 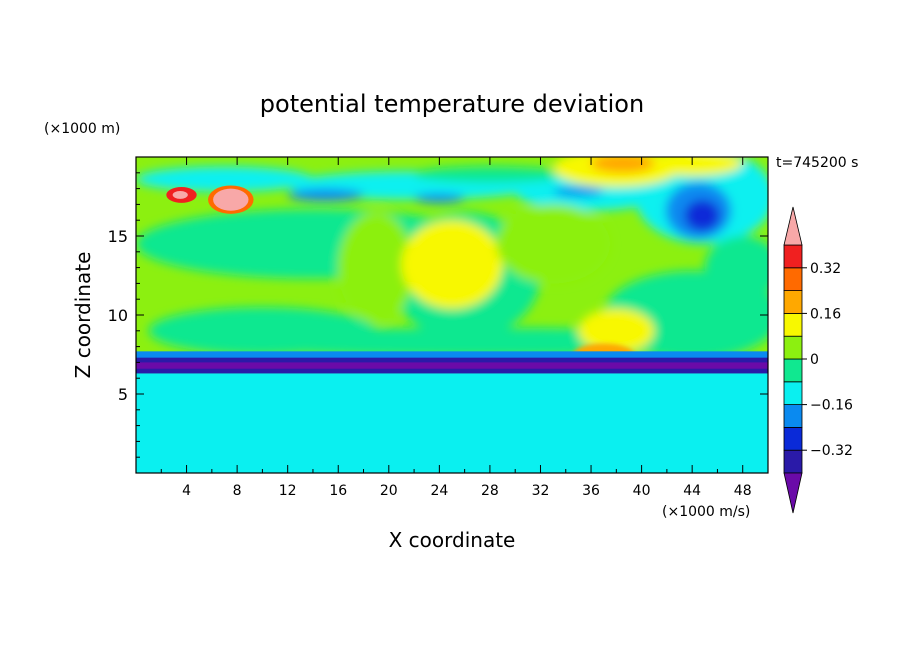 I want to click on time-label: t=745200 s, so click(x=817, y=163).